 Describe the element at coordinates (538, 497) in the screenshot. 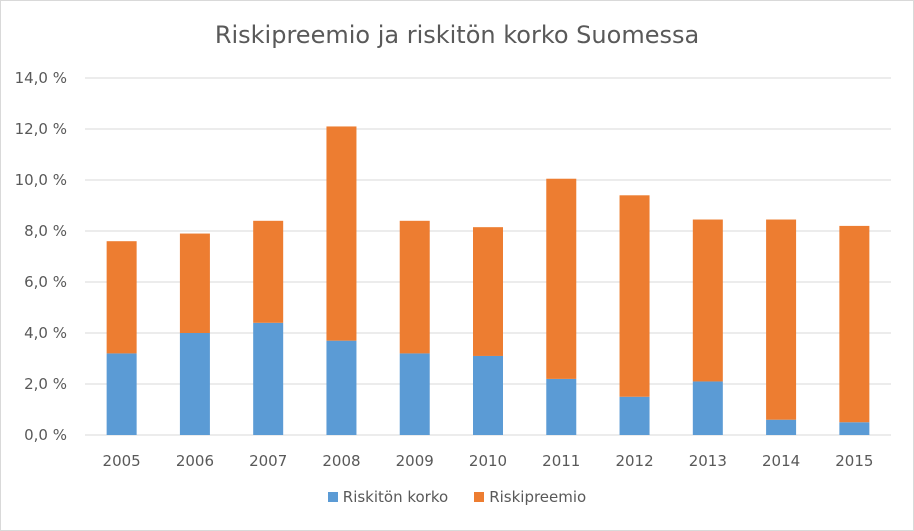

I see `legend-label-riskipreemio: Riskipreemio` at that location.